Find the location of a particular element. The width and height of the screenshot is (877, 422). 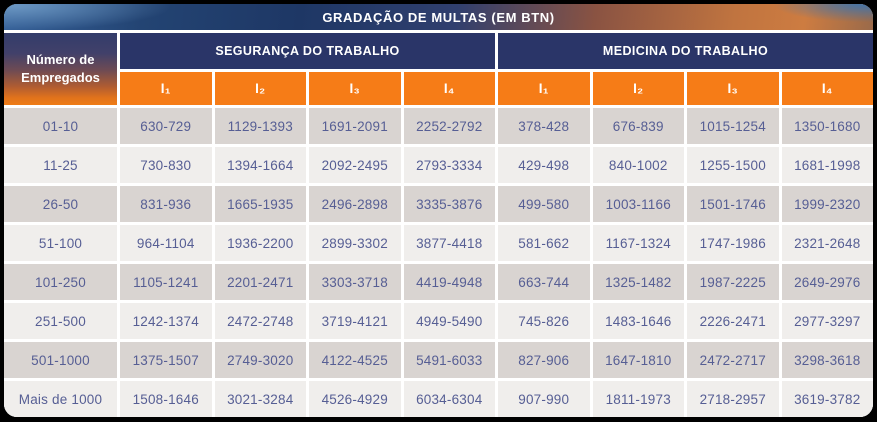

value-cell: 1242-1374 is located at coordinates (166, 321).